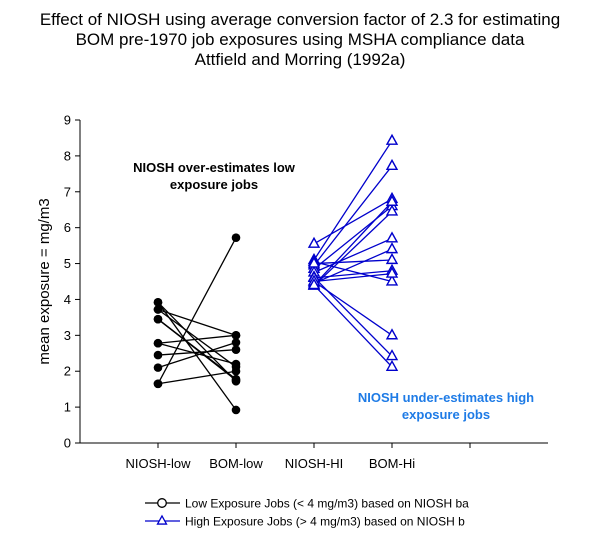 This screenshot has height=548, width=600. I want to click on y-tick-label: 4, so click(67, 299).